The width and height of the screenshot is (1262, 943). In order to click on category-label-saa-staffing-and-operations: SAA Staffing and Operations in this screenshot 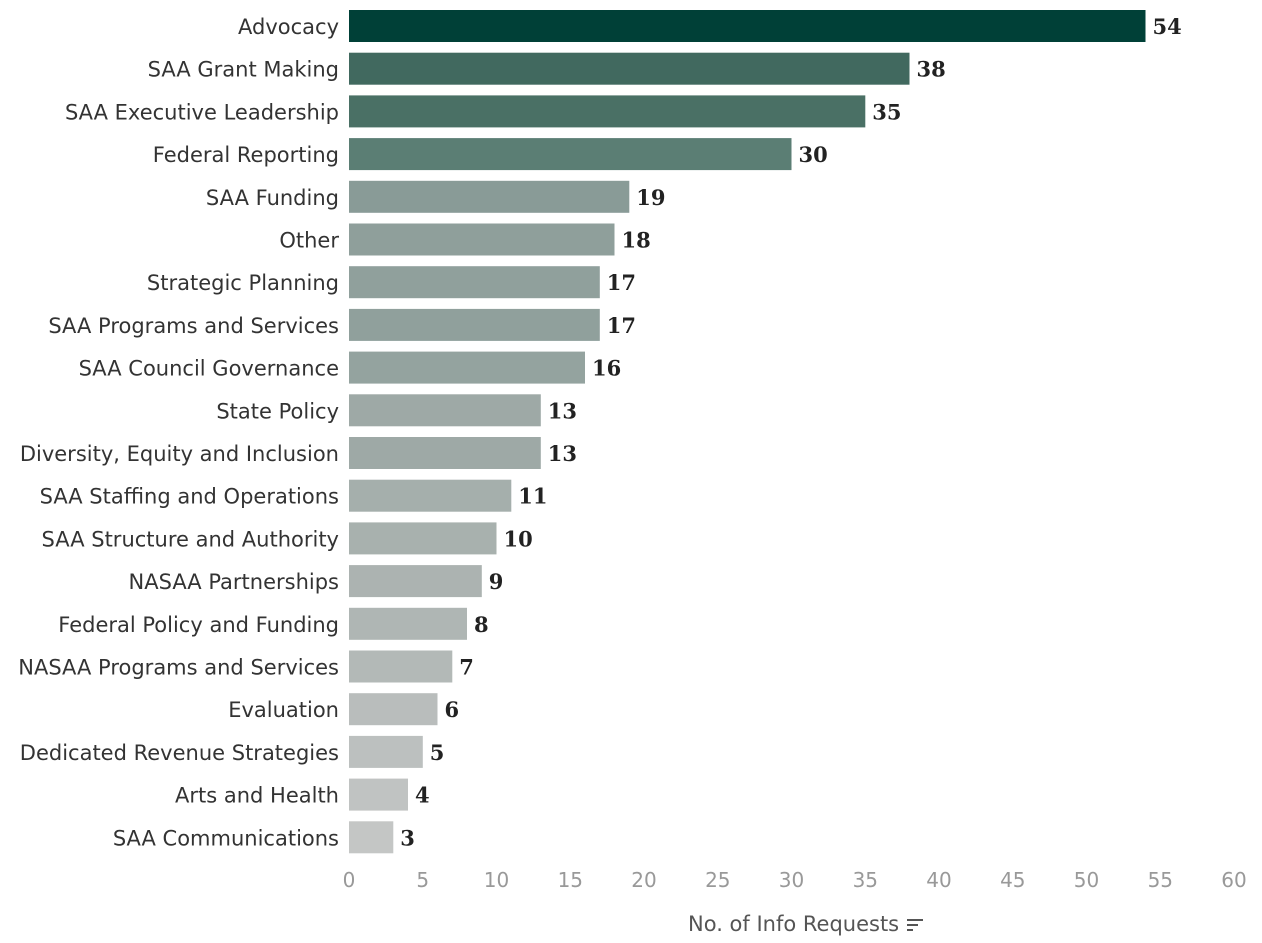, I will do `click(189, 497)`.